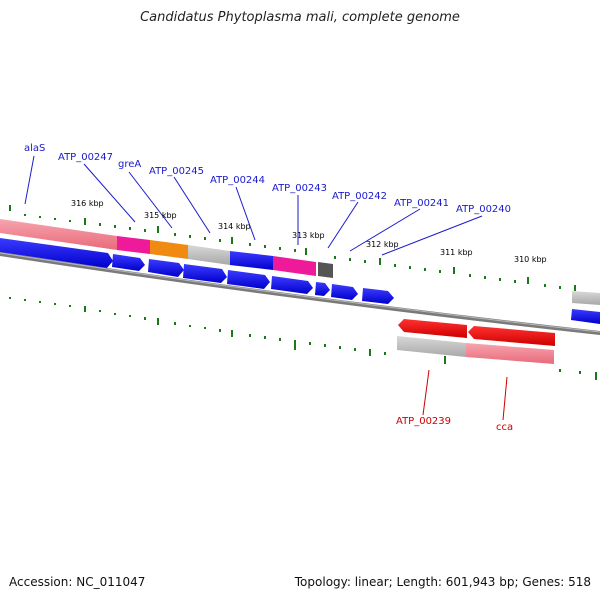 The image size is (600, 600). I want to click on tick-label: 311 kbp, so click(456, 252).